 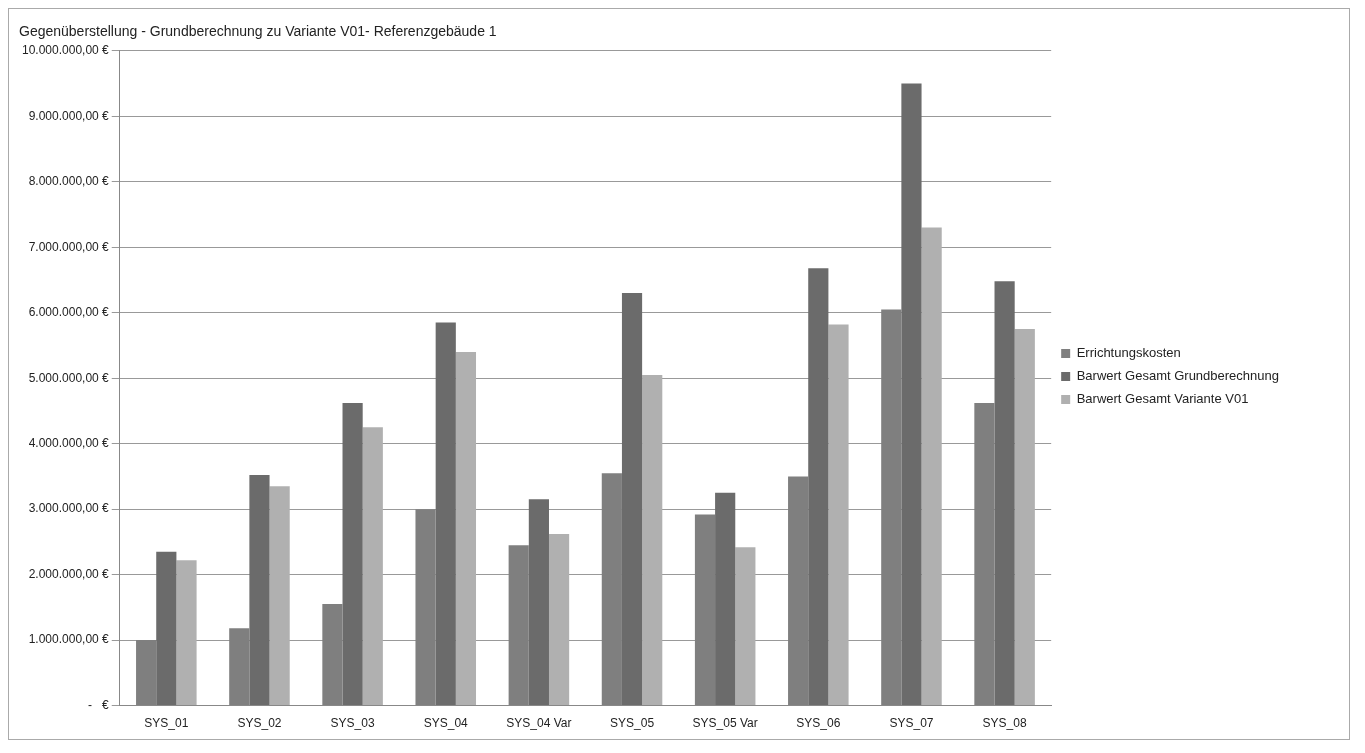 I want to click on x-tick-label: SYS_08, so click(x=1004, y=723).